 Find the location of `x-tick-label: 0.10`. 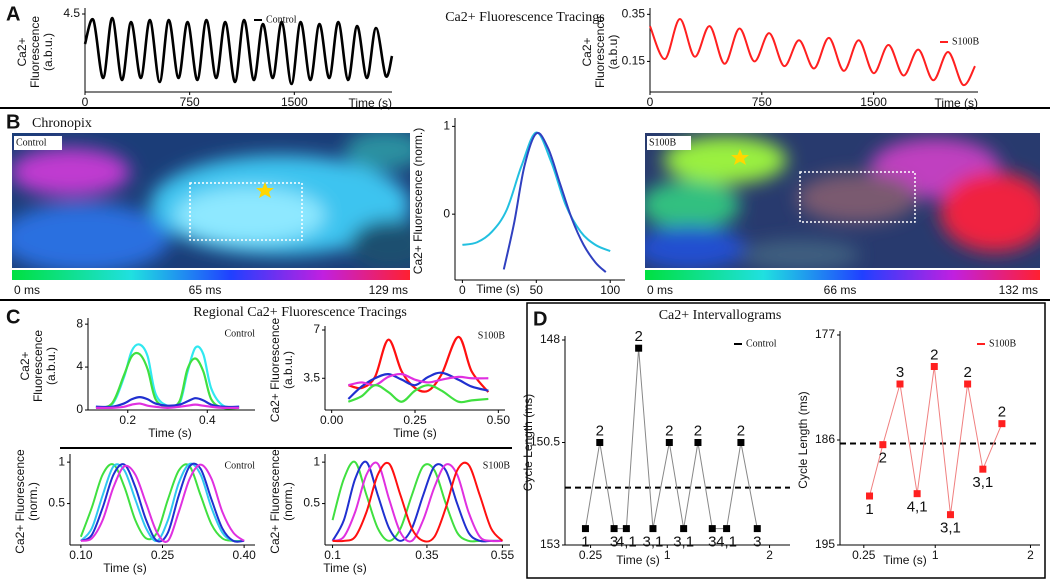

x-tick-label: 0.10 is located at coordinates (81, 555).